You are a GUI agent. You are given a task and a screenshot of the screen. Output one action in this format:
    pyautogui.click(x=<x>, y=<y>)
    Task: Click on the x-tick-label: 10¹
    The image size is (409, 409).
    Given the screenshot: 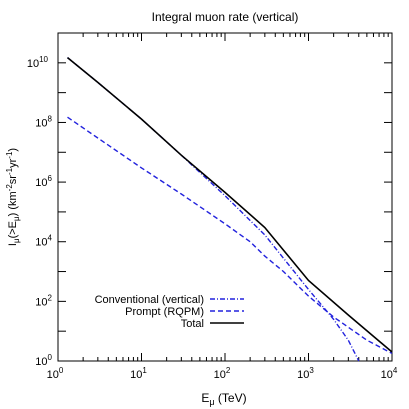 What is the action you would take?
    pyautogui.click(x=138, y=373)
    